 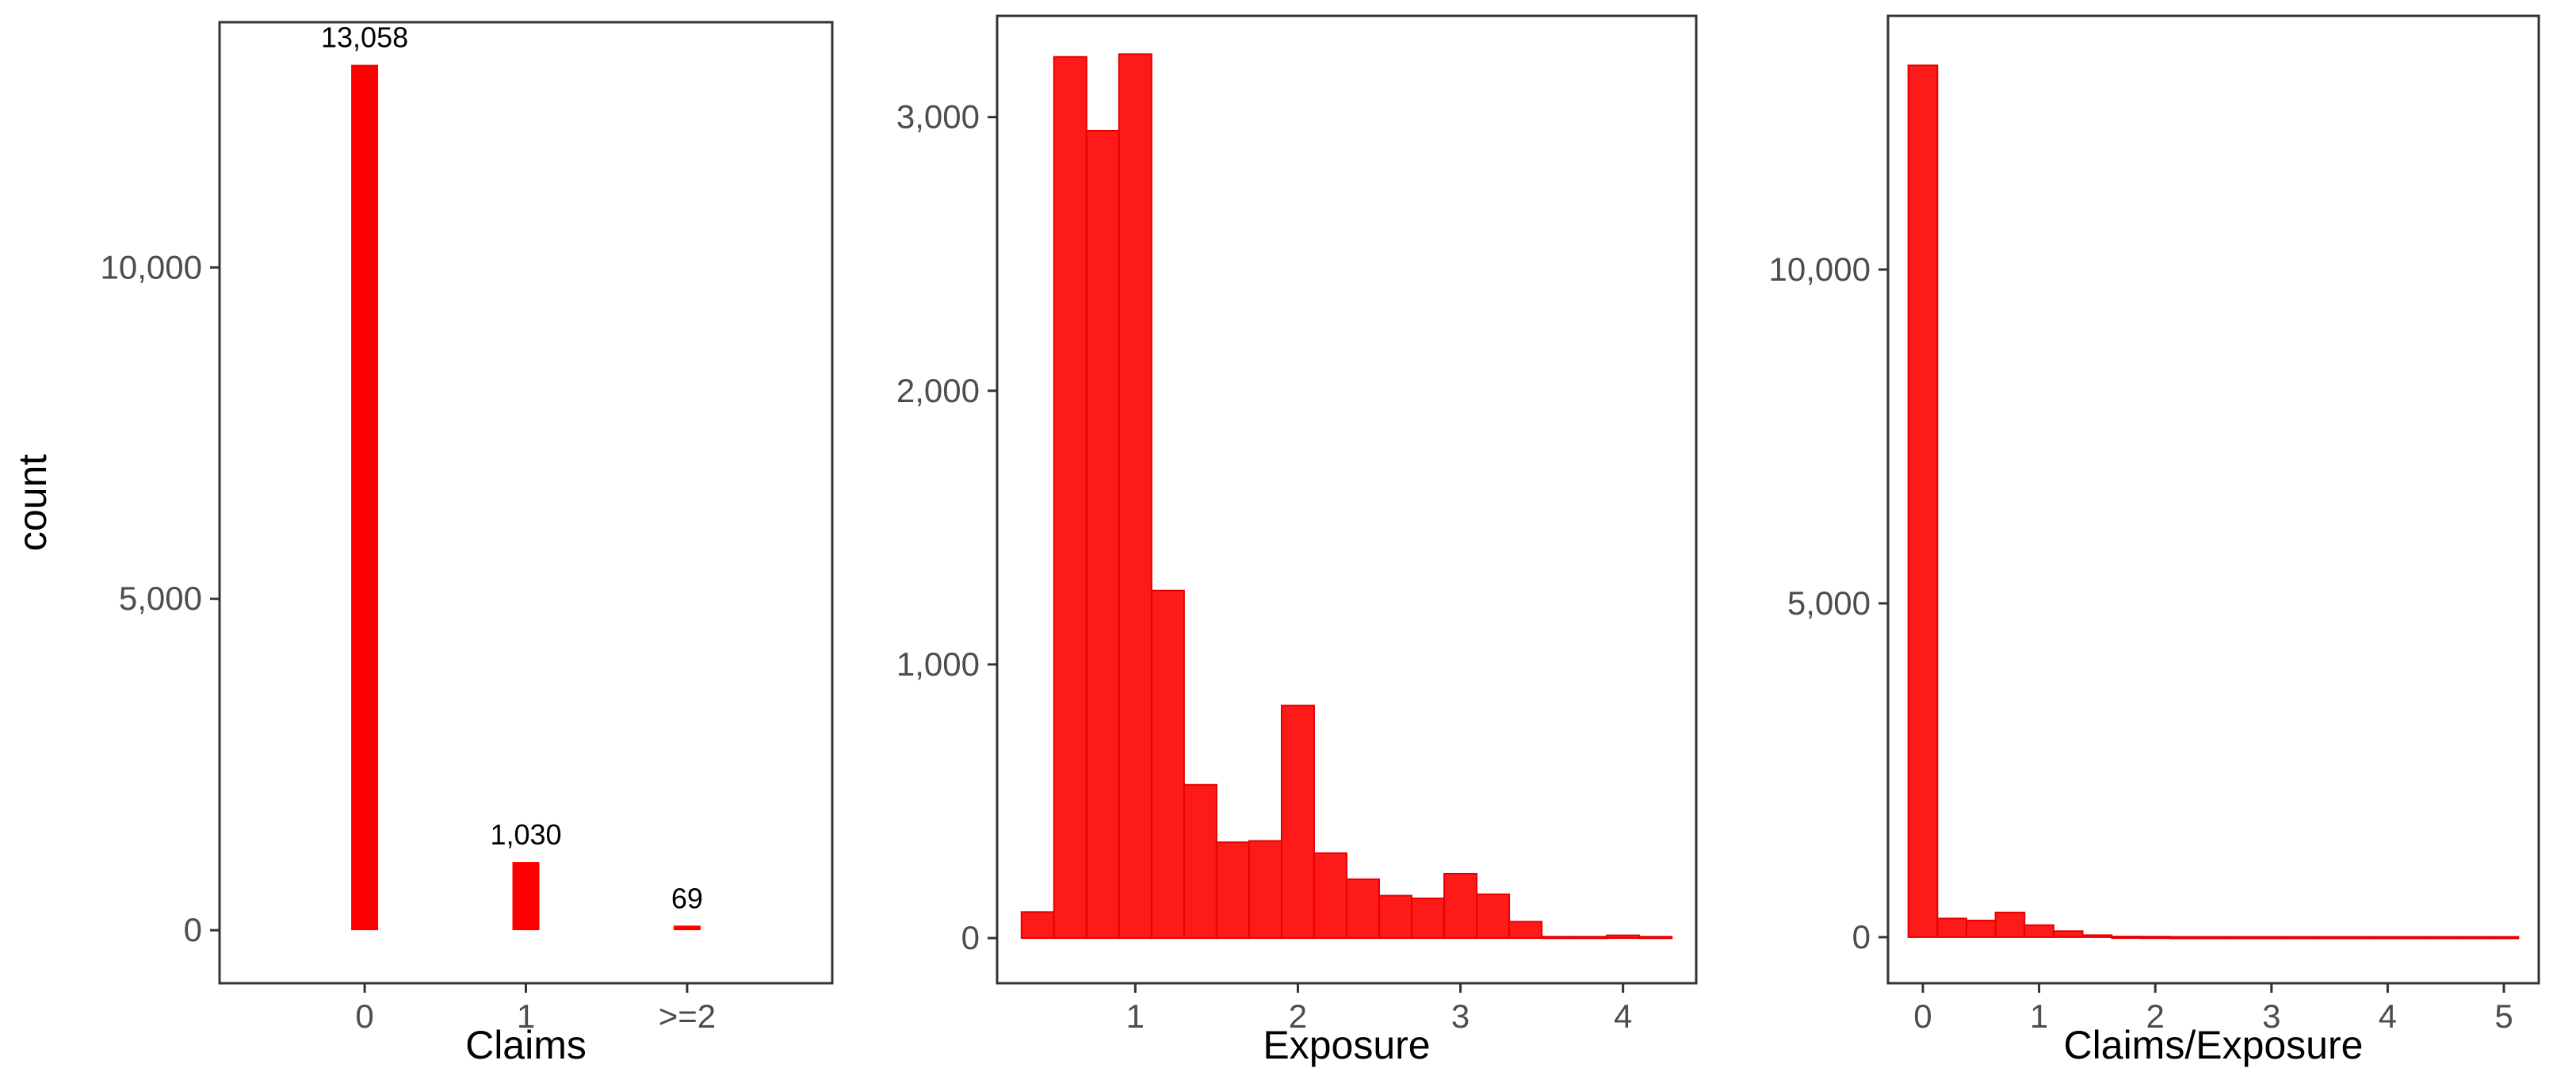 I want to click on claims-per-exposure-y-tick-label: 0, so click(x=1861, y=936).